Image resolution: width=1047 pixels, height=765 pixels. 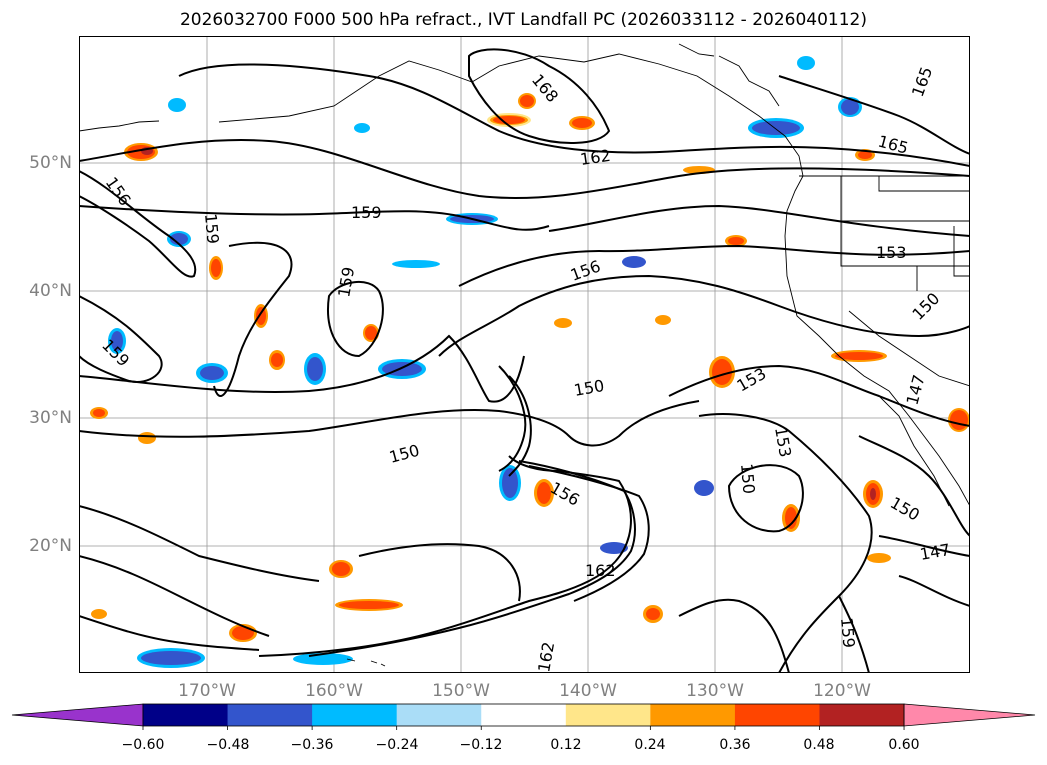 I want to click on colorbar-tick-label: 0.12, so click(x=566, y=745).